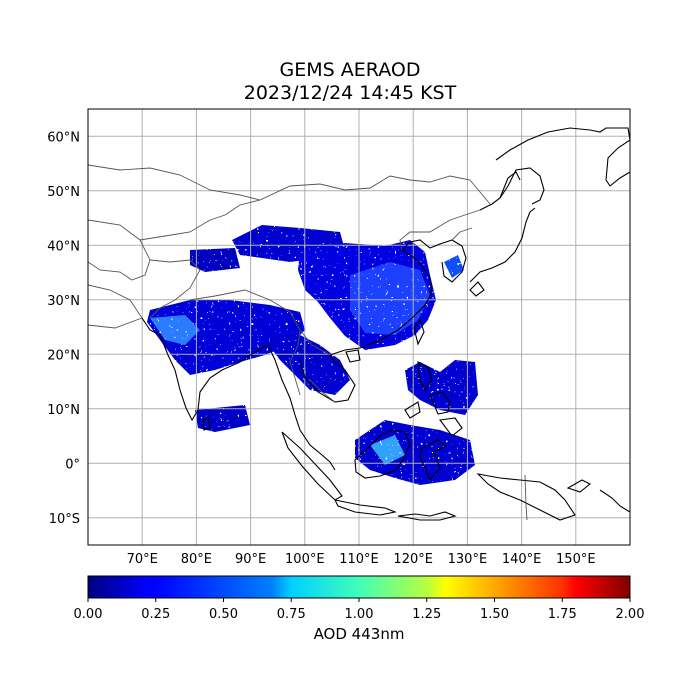  Describe the element at coordinates (291, 614) in the screenshot. I see `colorbar-tick-label: 0.75` at that location.